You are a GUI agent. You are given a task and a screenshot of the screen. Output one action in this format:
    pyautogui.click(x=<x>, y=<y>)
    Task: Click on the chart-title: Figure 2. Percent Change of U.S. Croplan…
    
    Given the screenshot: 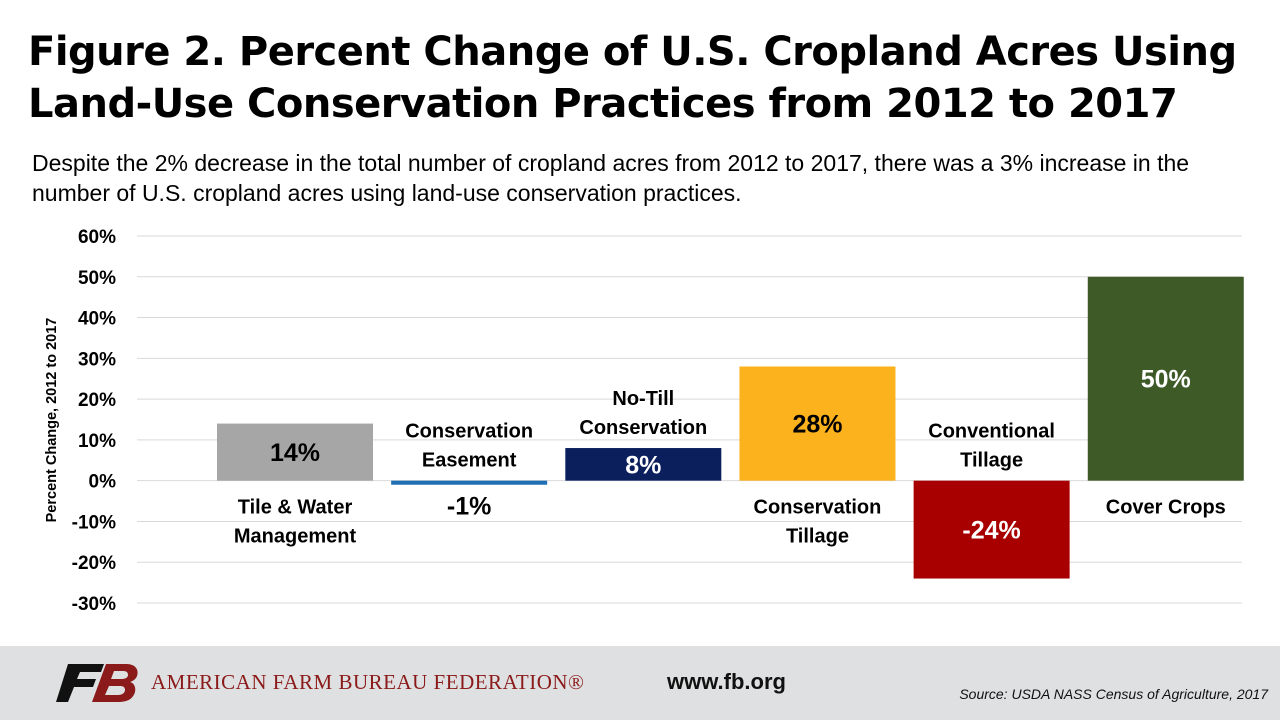 What is the action you would take?
    pyautogui.click(x=632, y=78)
    